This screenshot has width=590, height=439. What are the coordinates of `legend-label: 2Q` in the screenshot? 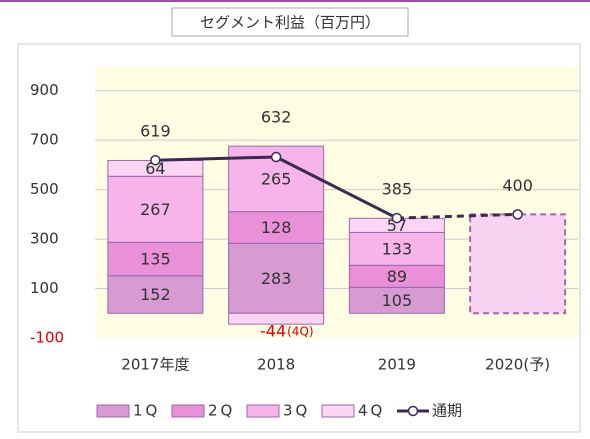 It's located at (221, 411).